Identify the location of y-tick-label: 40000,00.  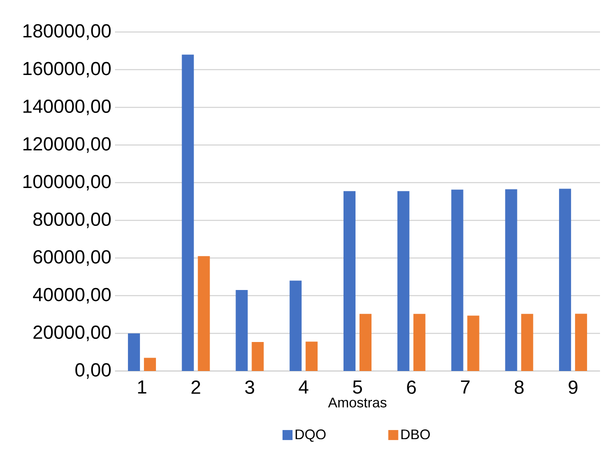
(71, 296).